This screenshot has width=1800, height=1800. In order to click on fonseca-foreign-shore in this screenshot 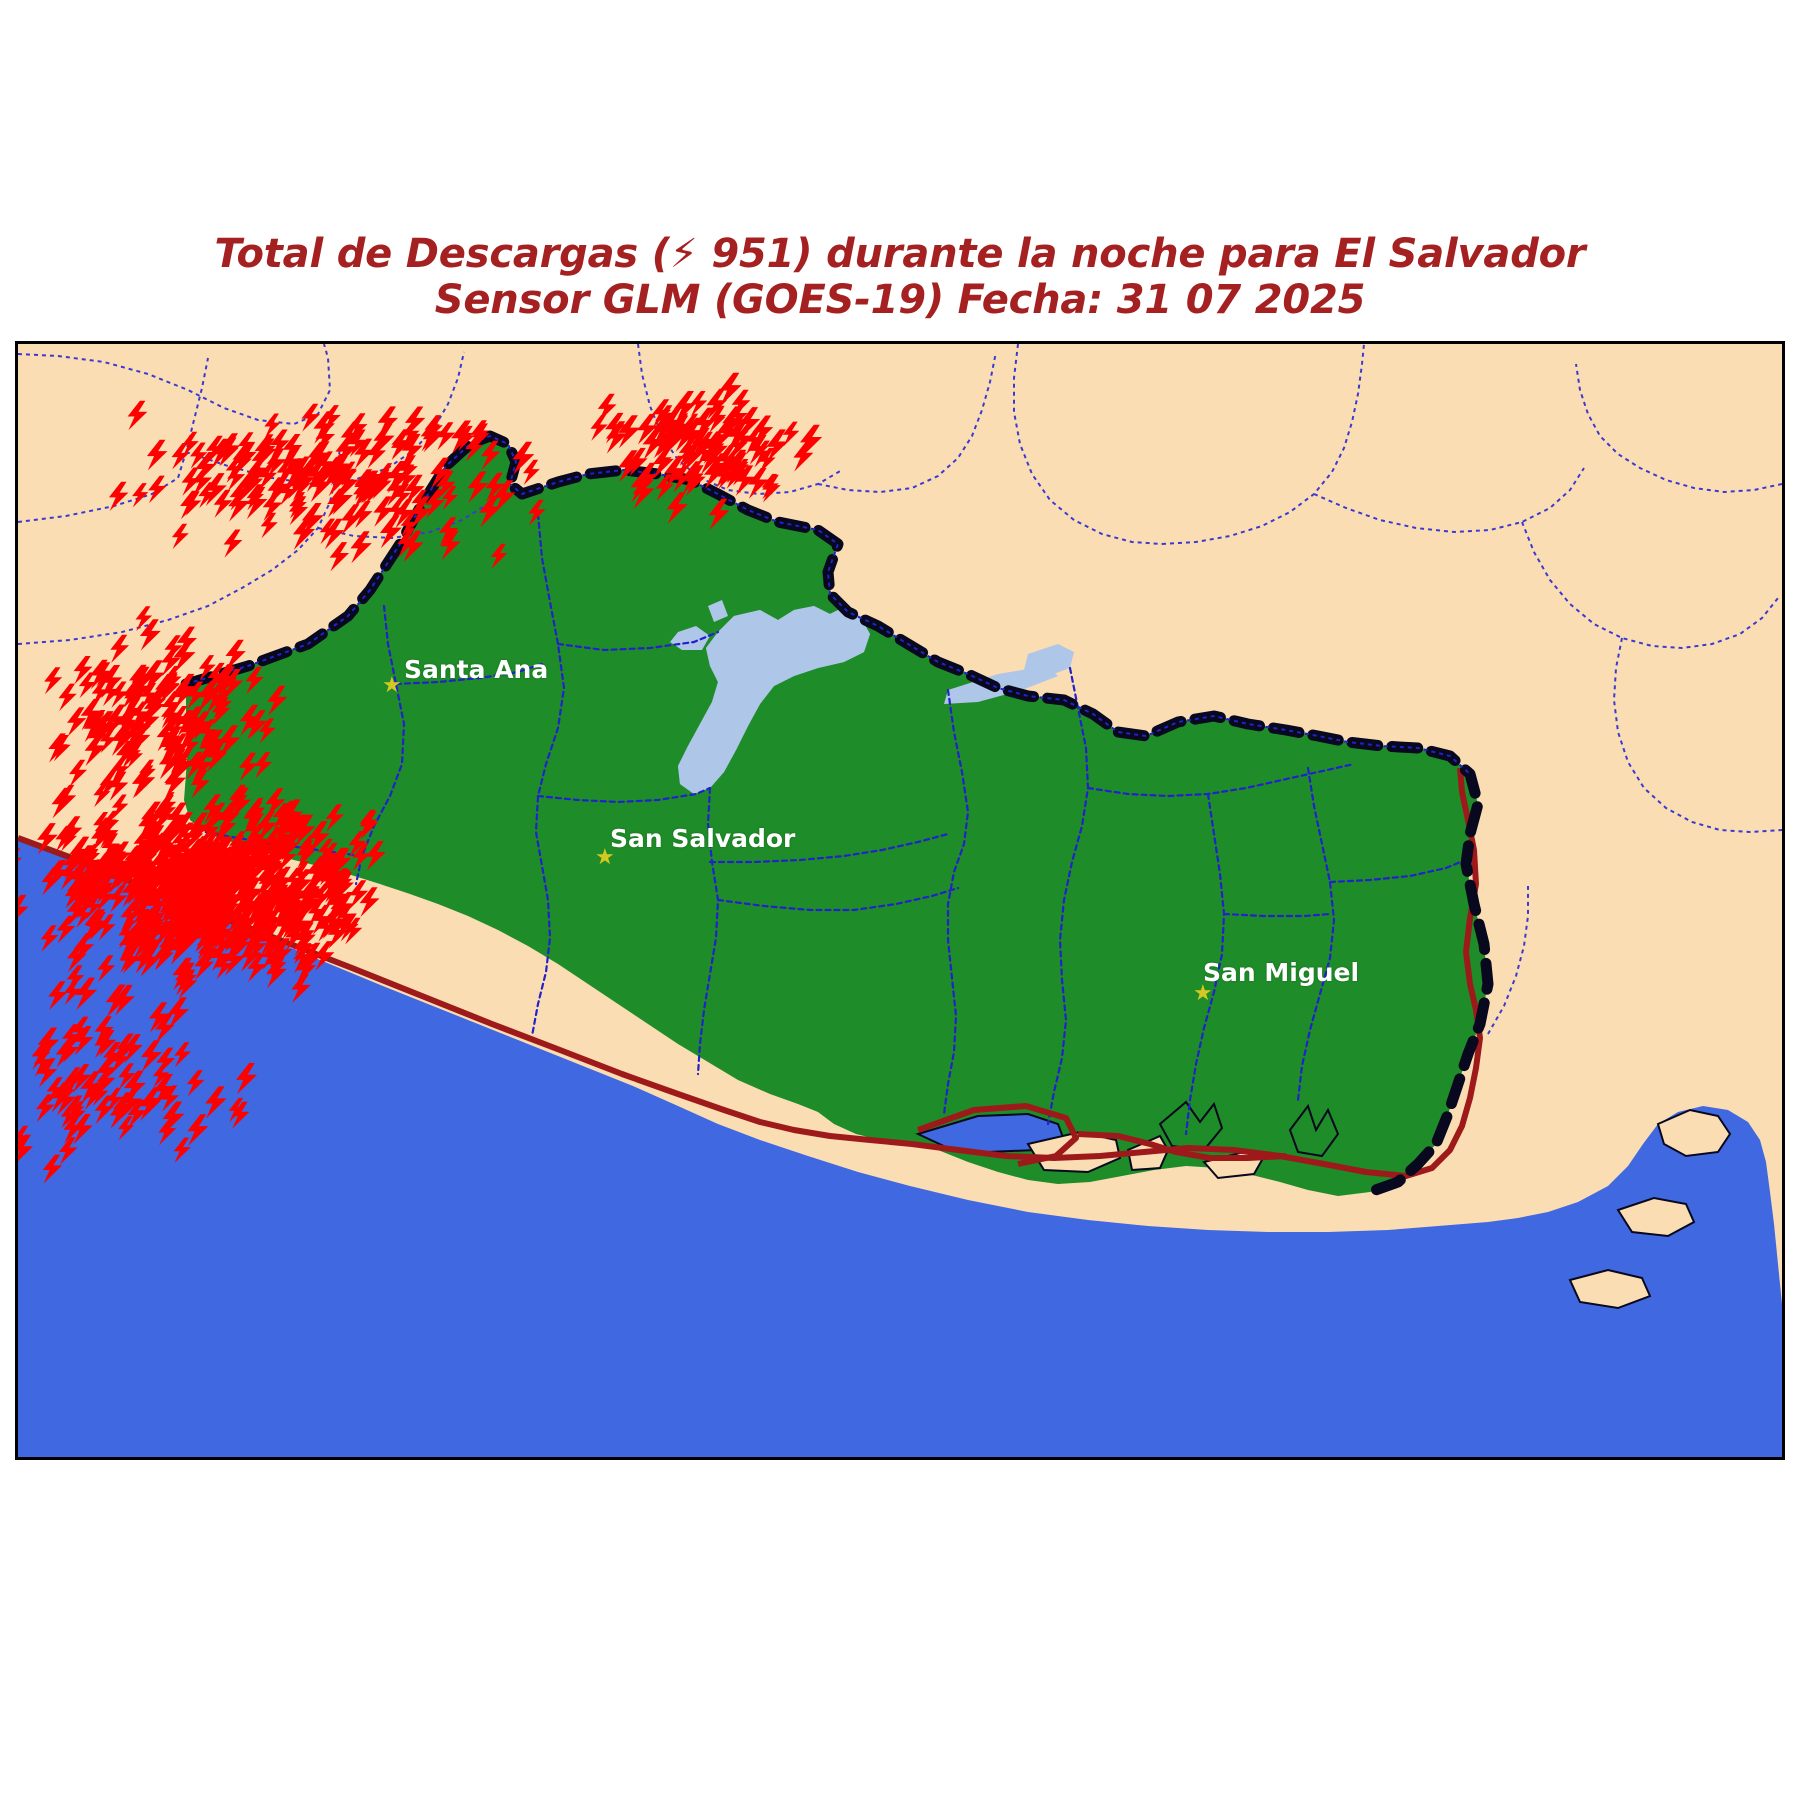, I will do `click(1628, 1073)`.